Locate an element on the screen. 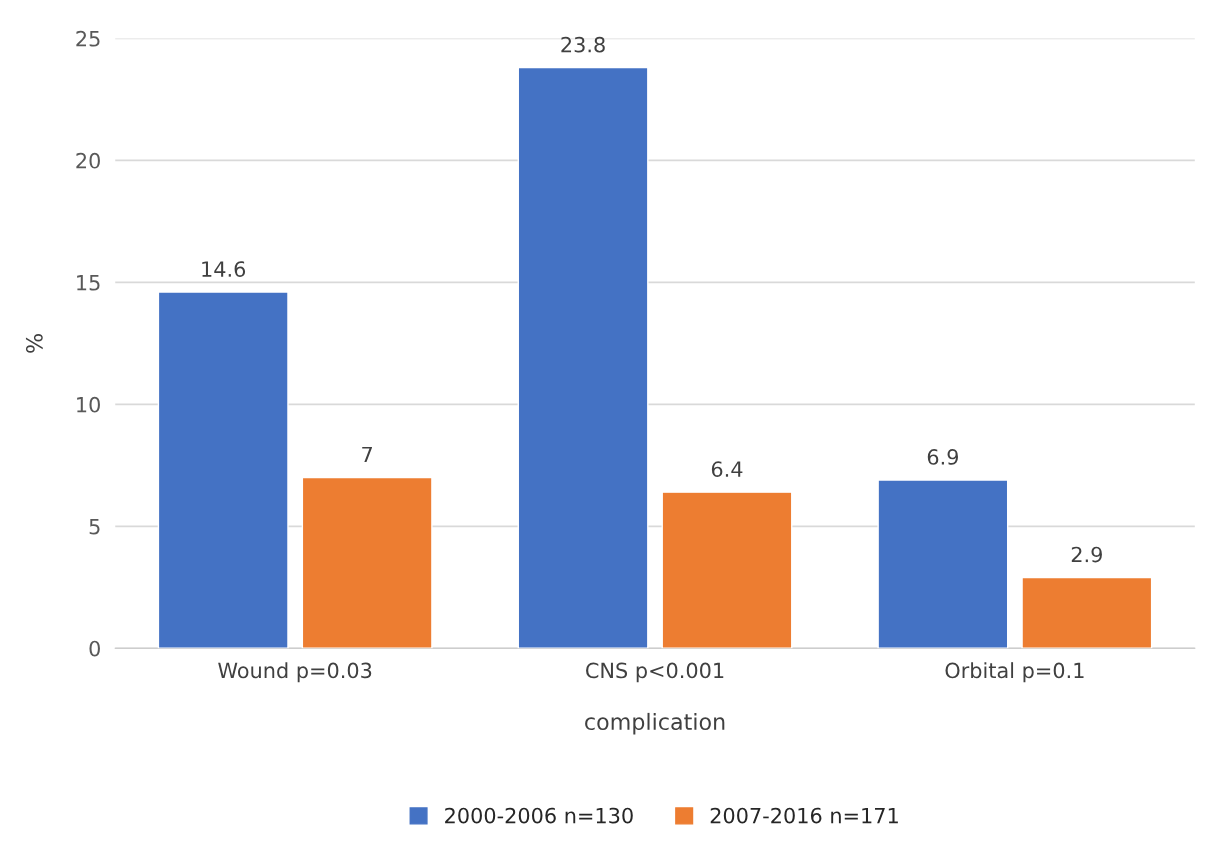  data-label: 2.9 is located at coordinates (1086, 554).